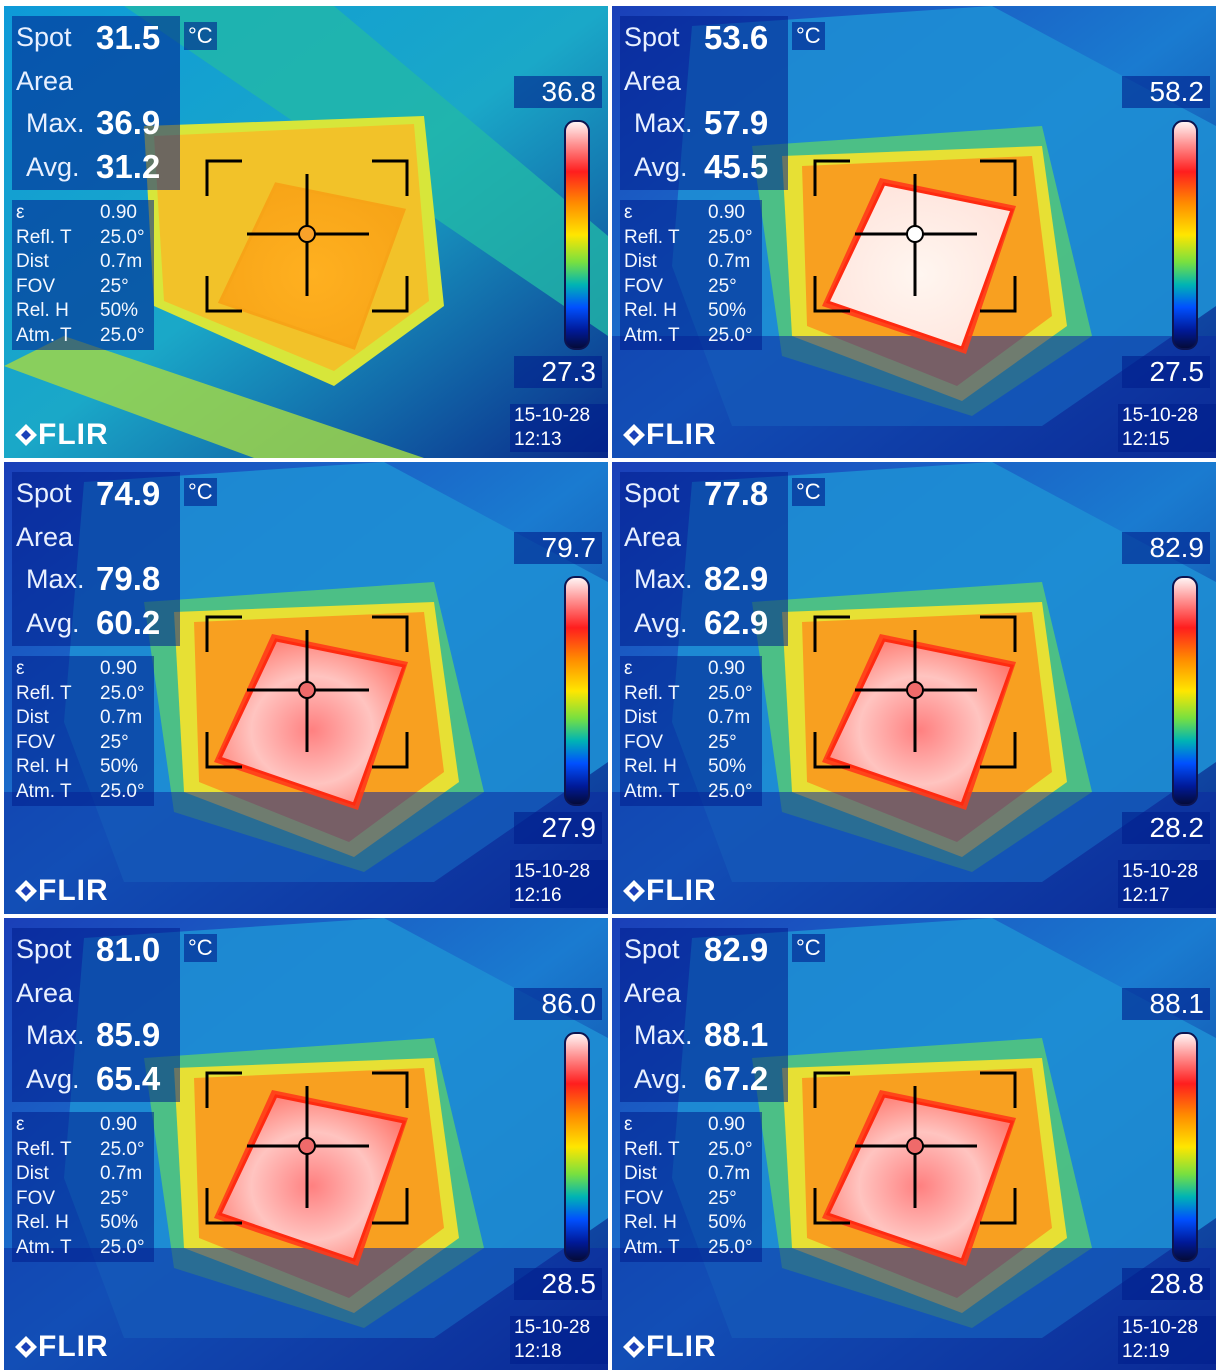 The width and height of the screenshot is (1218, 1371). What do you see at coordinates (736, 122) in the screenshot?
I see `max-value: 57.9` at bounding box center [736, 122].